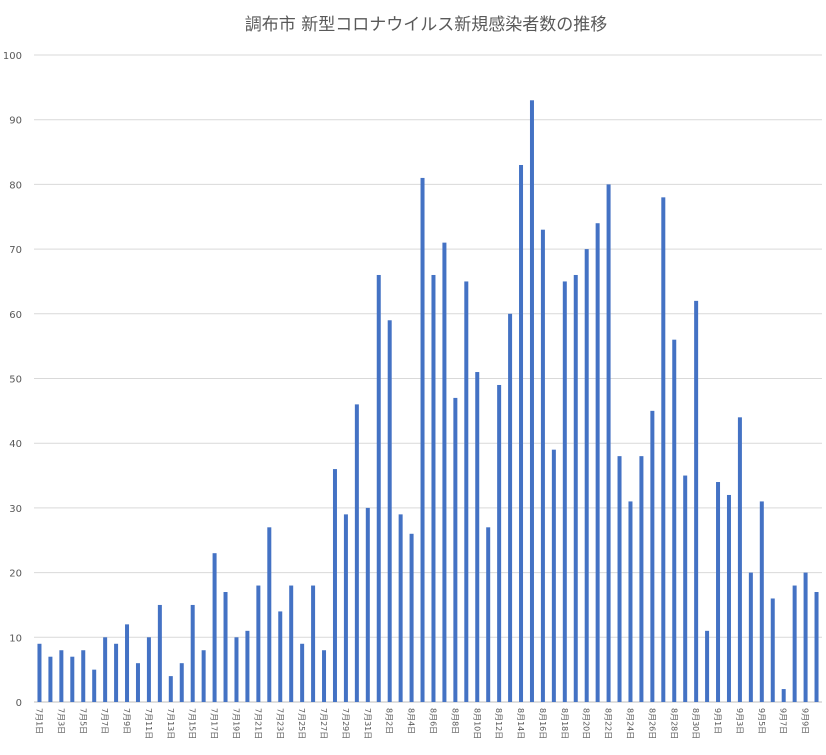 This screenshot has height=755, width=826. Describe the element at coordinates (367, 723) in the screenshot. I see `x-tick-label: 7月31日` at that location.